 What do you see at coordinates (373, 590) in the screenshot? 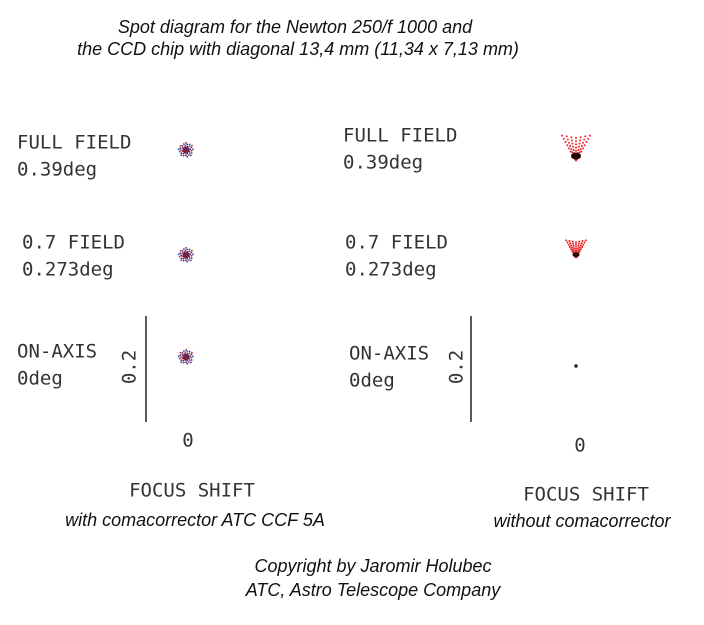
I see `copyright-line: ATC, Astro Telescope Company` at bounding box center [373, 590].